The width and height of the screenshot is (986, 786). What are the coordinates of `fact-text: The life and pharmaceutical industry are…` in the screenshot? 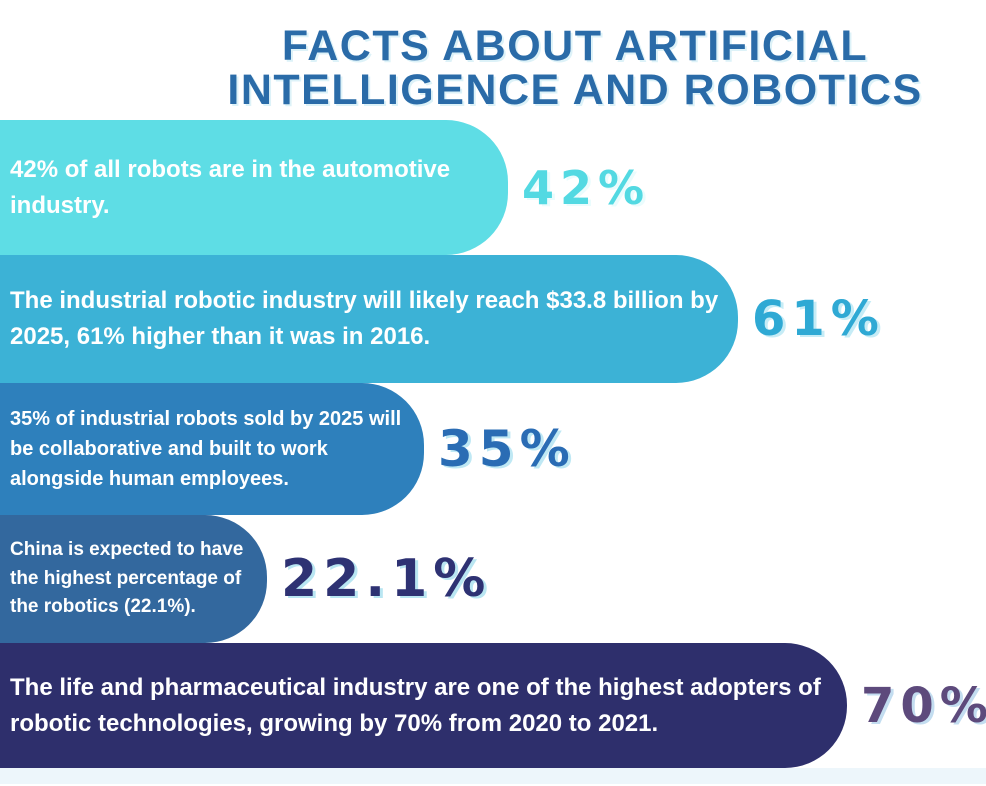 It's located at (415, 705).